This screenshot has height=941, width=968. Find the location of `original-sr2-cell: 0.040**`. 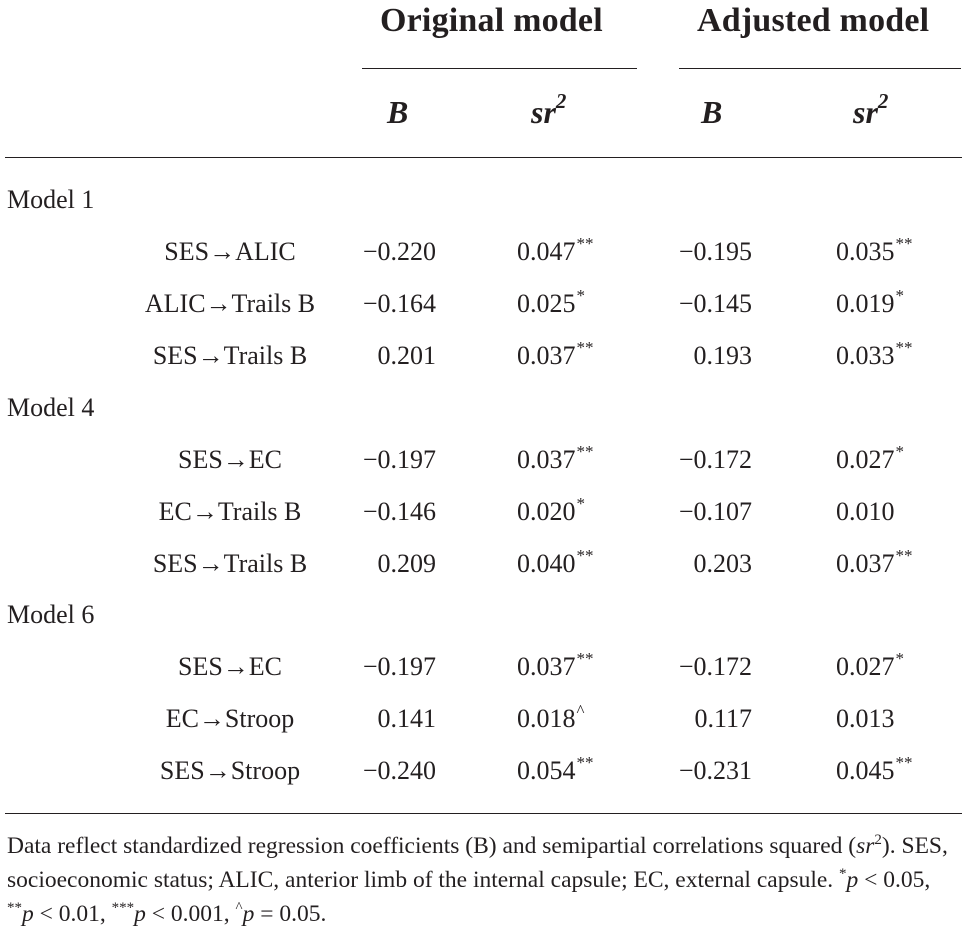

original-sr2-cell: 0.040** is located at coordinates (555, 562).